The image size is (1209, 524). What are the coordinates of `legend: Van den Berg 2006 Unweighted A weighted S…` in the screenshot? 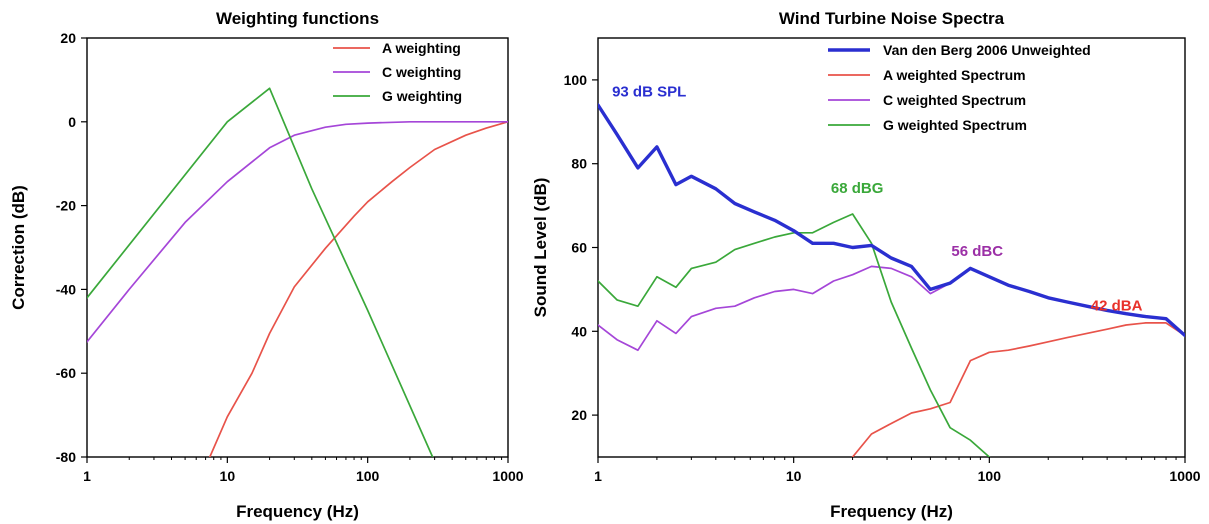 It's located at (959, 87).